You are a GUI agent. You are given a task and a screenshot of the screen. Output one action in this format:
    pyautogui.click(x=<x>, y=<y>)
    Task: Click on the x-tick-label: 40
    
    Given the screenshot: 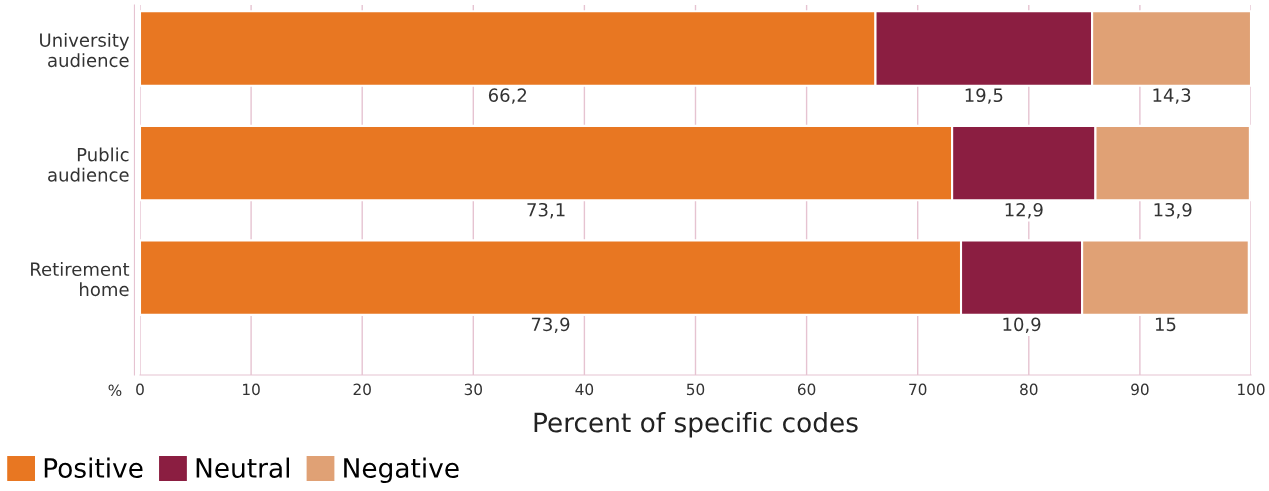 What is the action you would take?
    pyautogui.click(x=584, y=389)
    